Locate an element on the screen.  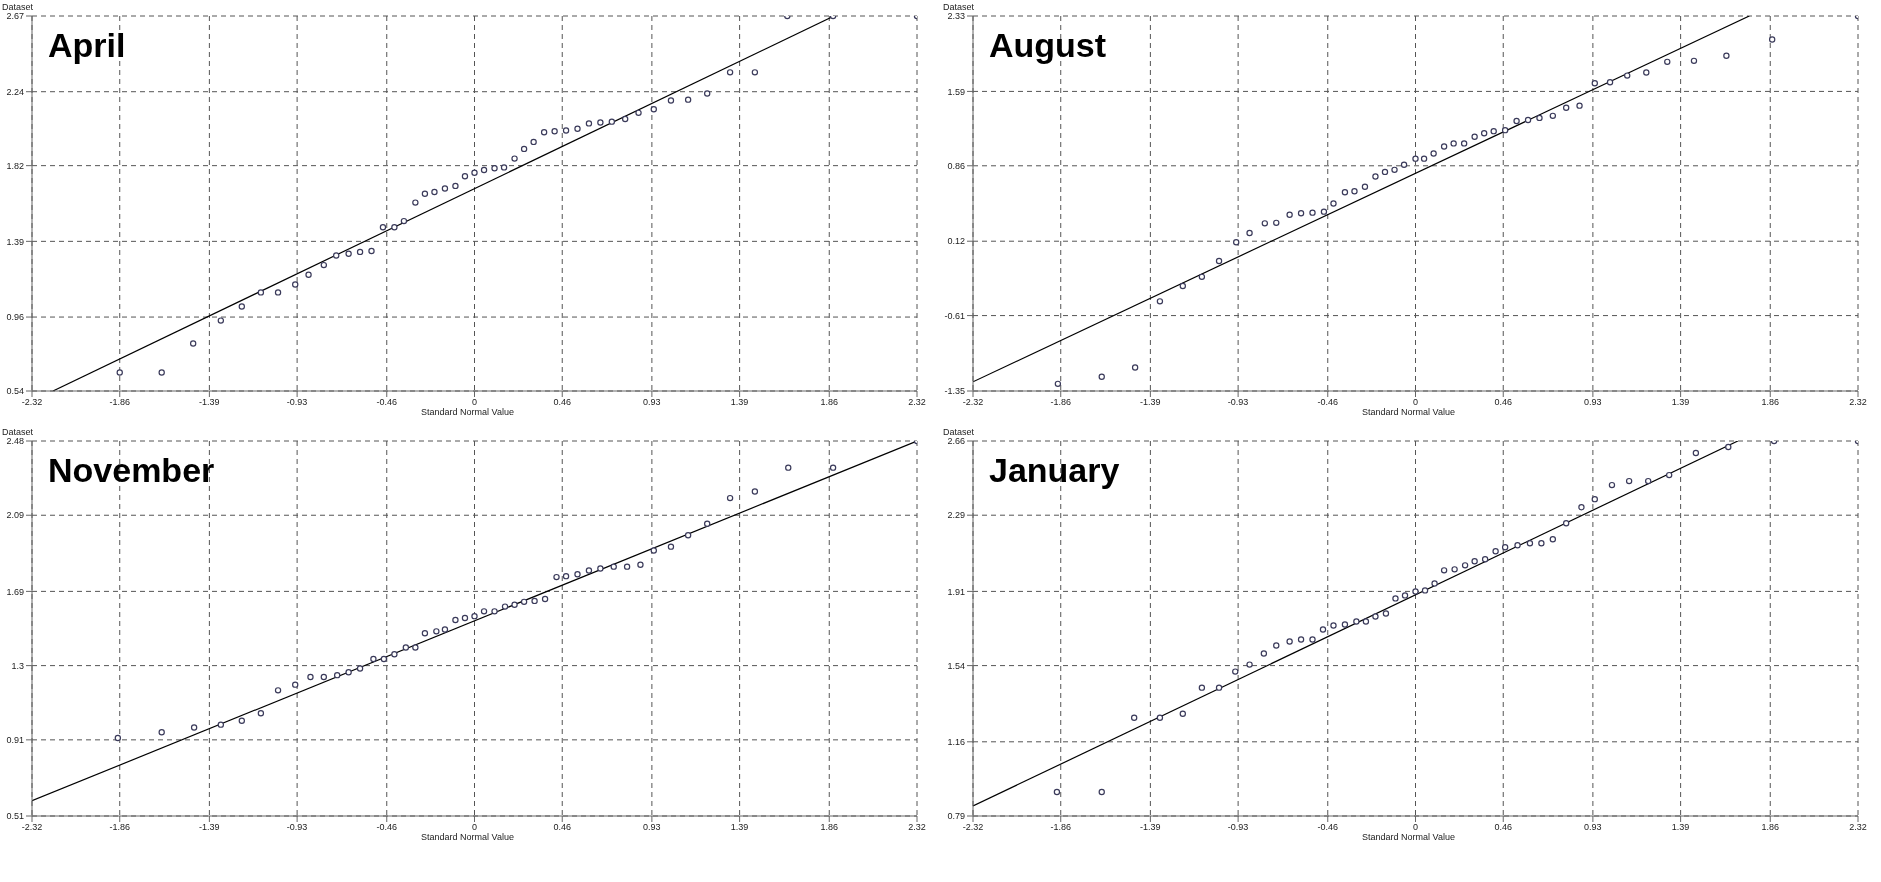
y-tick-label: 2.48 is located at coordinates (15, 441).